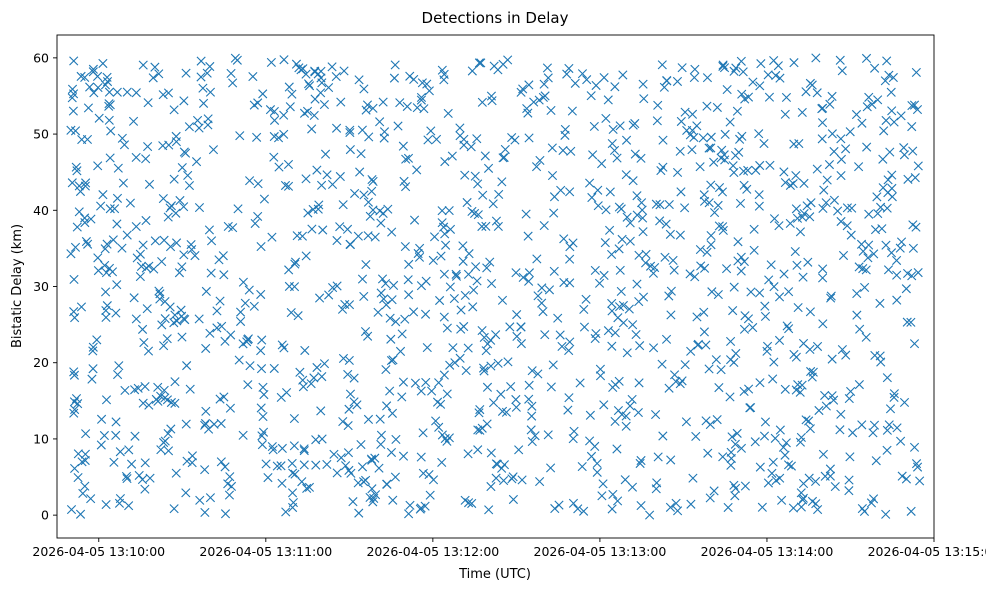  What do you see at coordinates (265, 551) in the screenshot?
I see `x-tick-label: 2026-04-05 13:11:00` at bounding box center [265, 551].